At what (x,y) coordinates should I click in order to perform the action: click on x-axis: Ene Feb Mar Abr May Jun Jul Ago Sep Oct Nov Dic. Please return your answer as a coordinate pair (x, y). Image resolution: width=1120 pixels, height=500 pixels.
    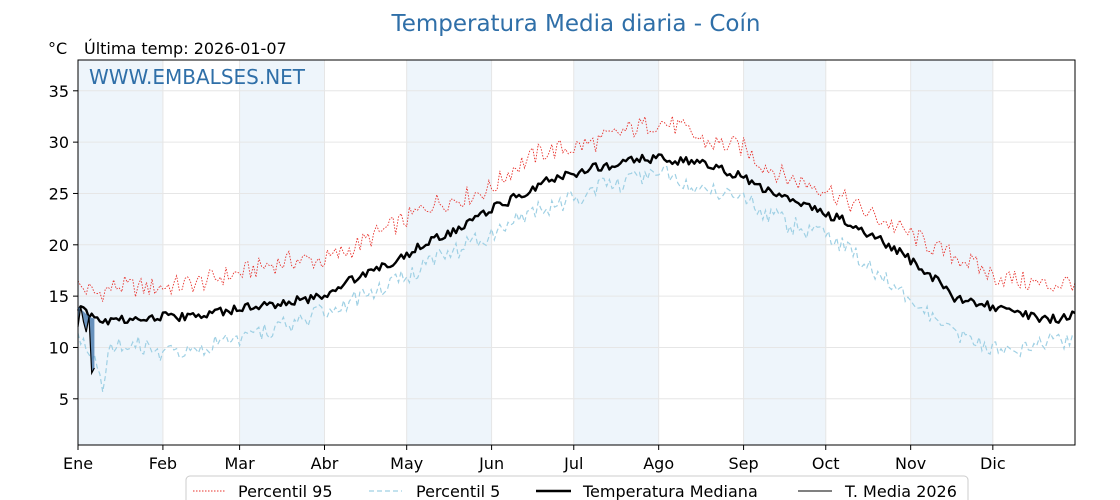
    Looking at the image, I should click on (534, 459).